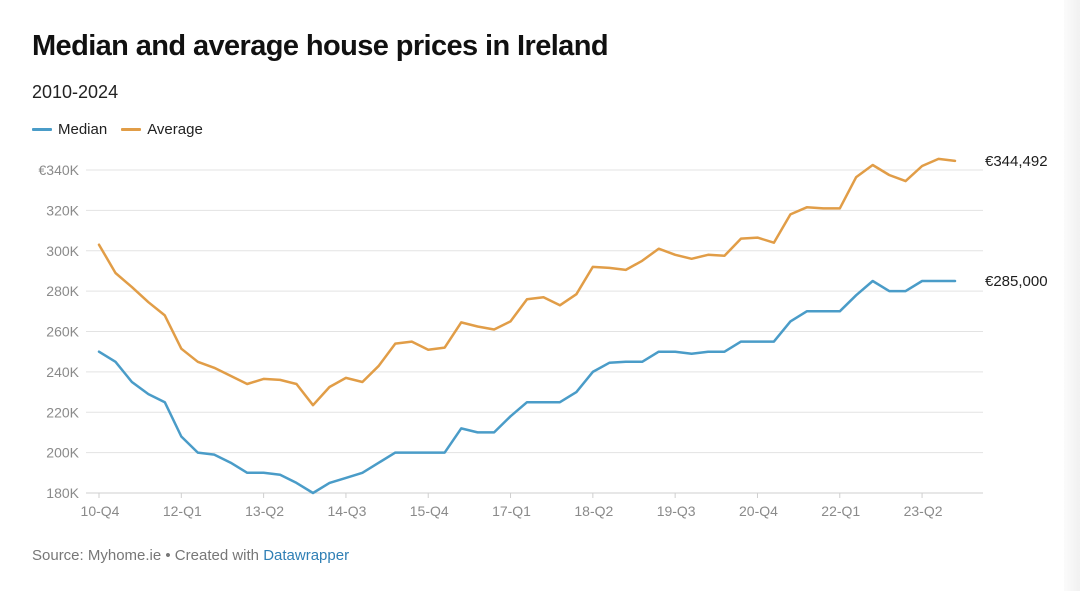 The image size is (1080, 591). Describe the element at coordinates (62, 291) in the screenshot. I see `y-tick-label: 280K` at that location.